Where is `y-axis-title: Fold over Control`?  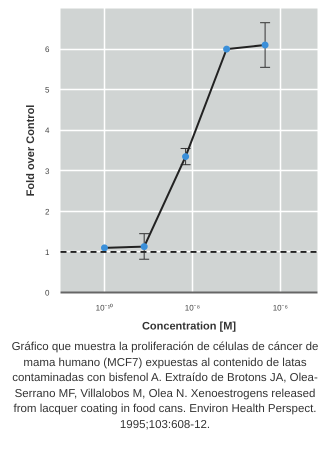
y-axis-title: Fold over Control is located at coordinates (31, 150).